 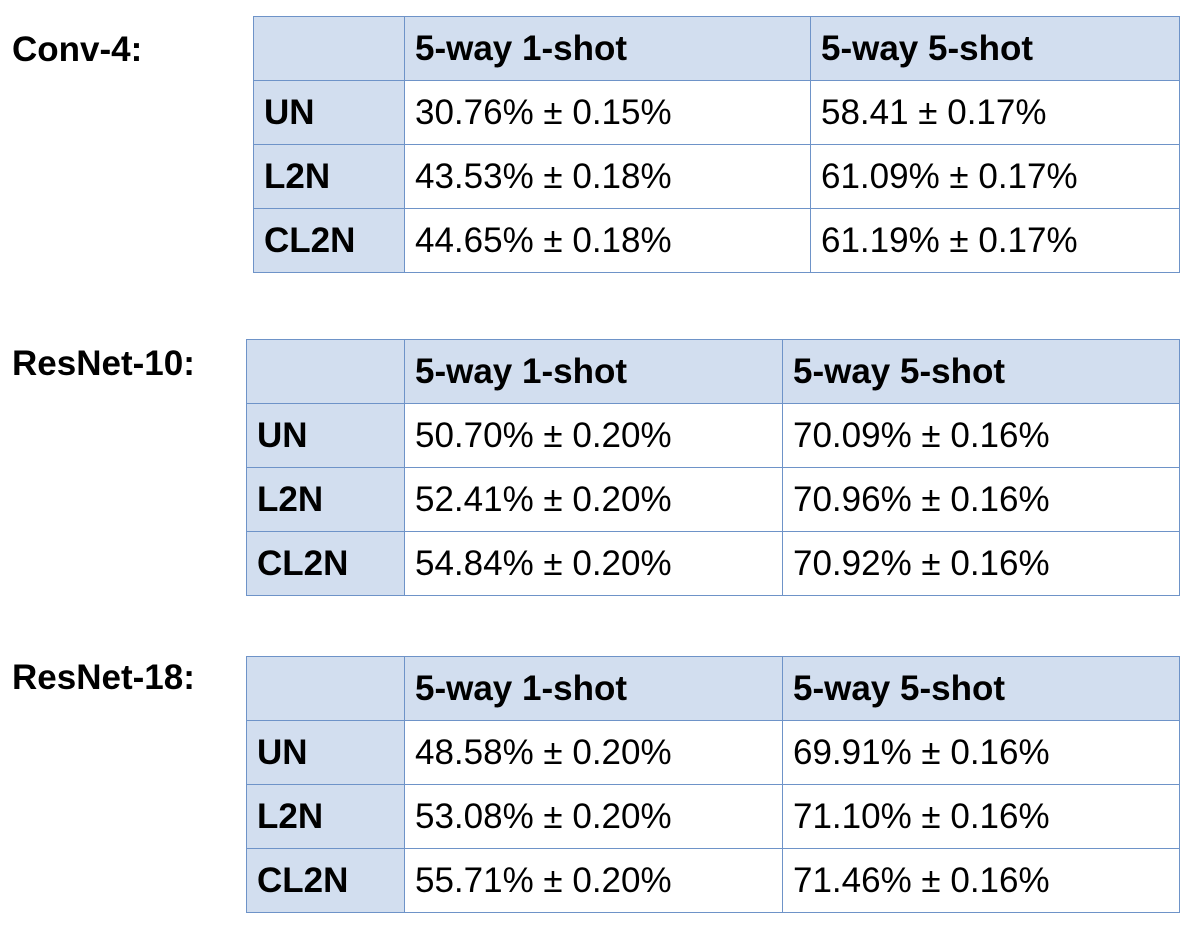 I want to click on block-label-resnet10: ResNet-10:, so click(x=103, y=363).